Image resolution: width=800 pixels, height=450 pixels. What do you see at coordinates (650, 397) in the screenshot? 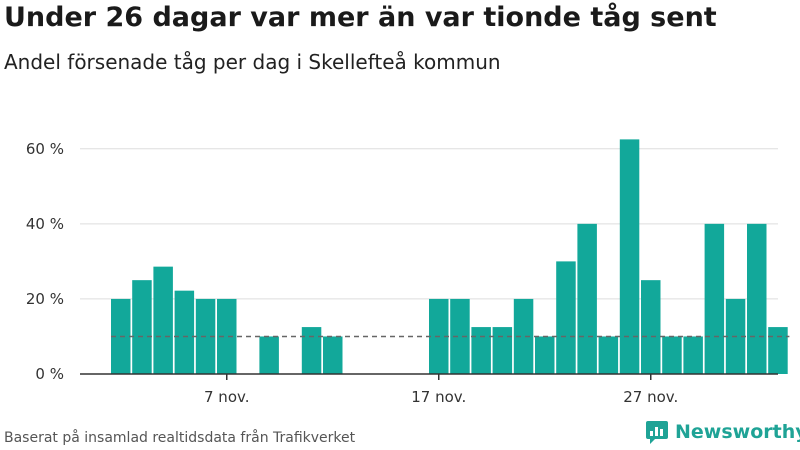
I see `x-tick-label: 27 nov.` at bounding box center [650, 397].